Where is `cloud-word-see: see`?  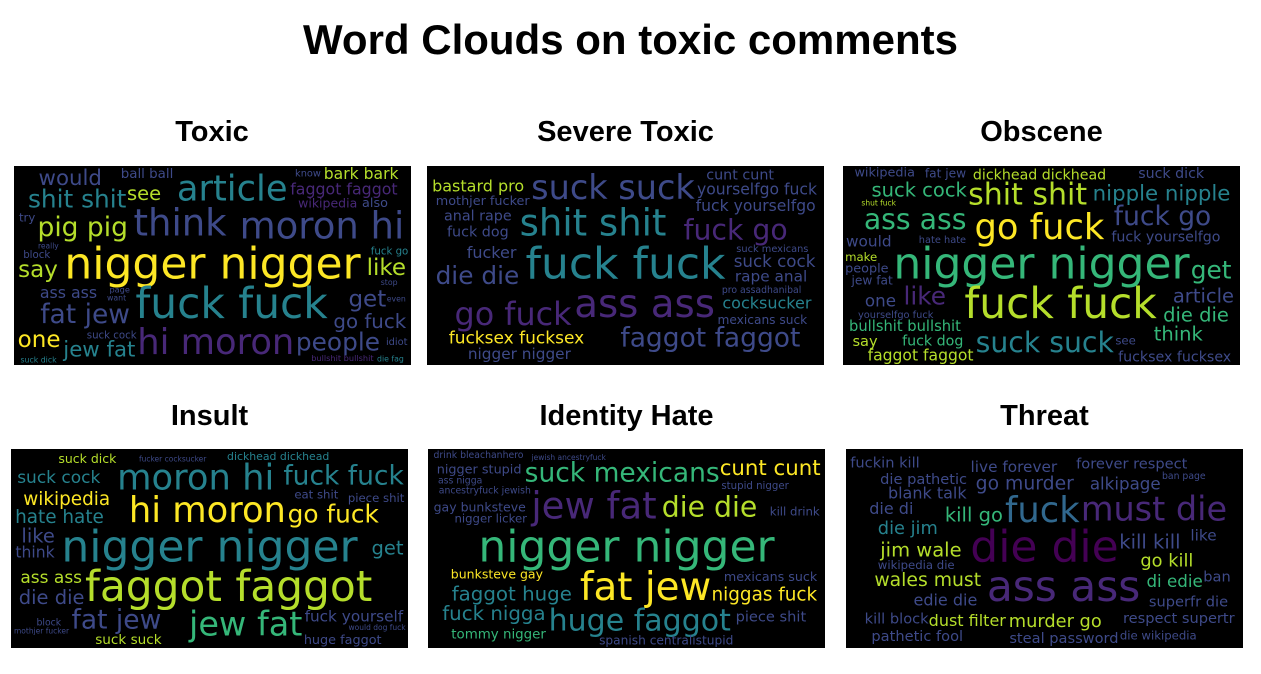 cloud-word-see: see is located at coordinates (144, 193).